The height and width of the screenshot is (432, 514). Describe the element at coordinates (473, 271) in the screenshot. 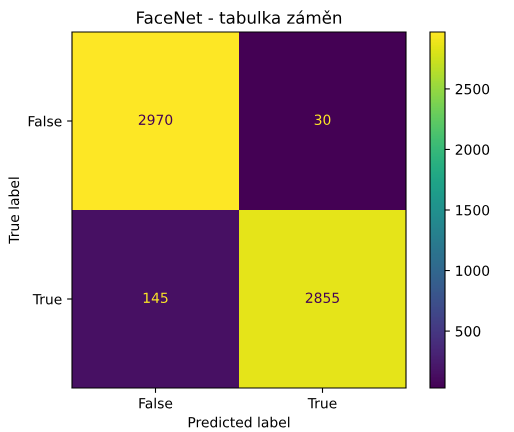

I see `color-bar-label: 1000` at that location.